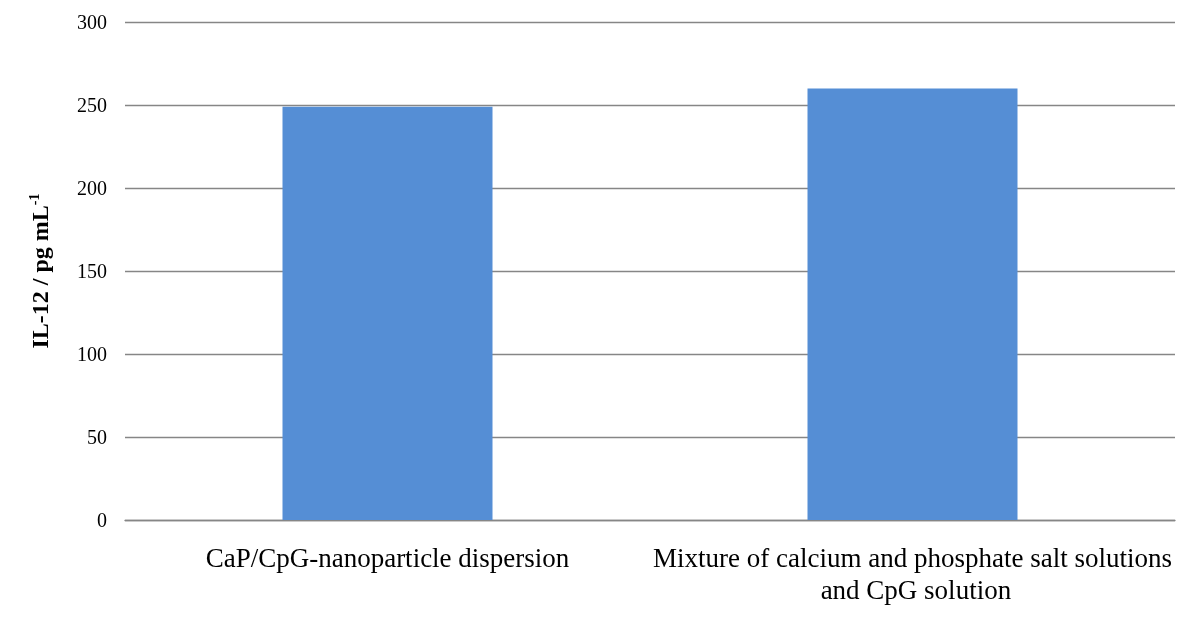 The height and width of the screenshot is (639, 1187). What do you see at coordinates (387, 558) in the screenshot?
I see `x-tick-label: CaP/CpG-nanoparticle dispersion` at bounding box center [387, 558].